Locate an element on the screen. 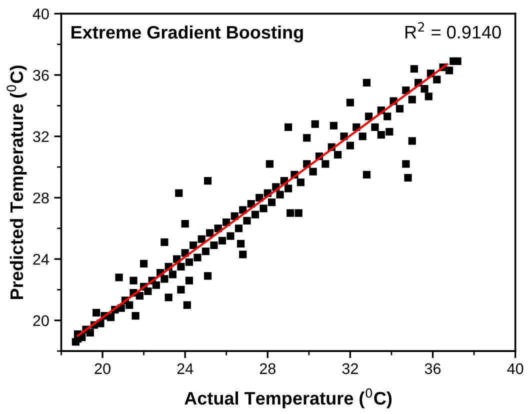 This screenshot has height=414, width=528. y-axis-title: Predicted Temperature ($^{0}$C) is located at coordinates (16, 182).